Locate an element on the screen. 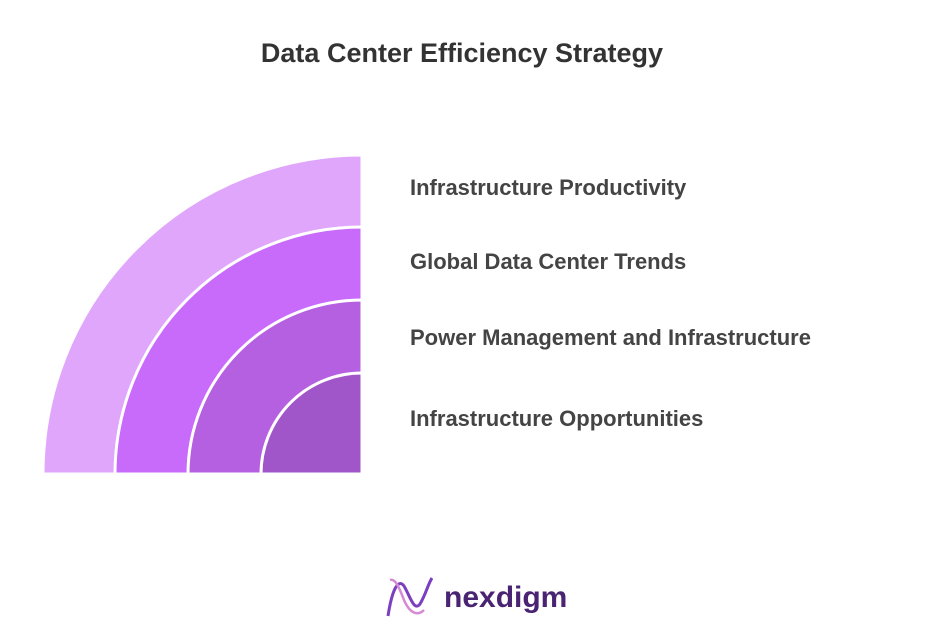 The height and width of the screenshot is (639, 936). logo-icon-accent is located at coordinates (407, 596).